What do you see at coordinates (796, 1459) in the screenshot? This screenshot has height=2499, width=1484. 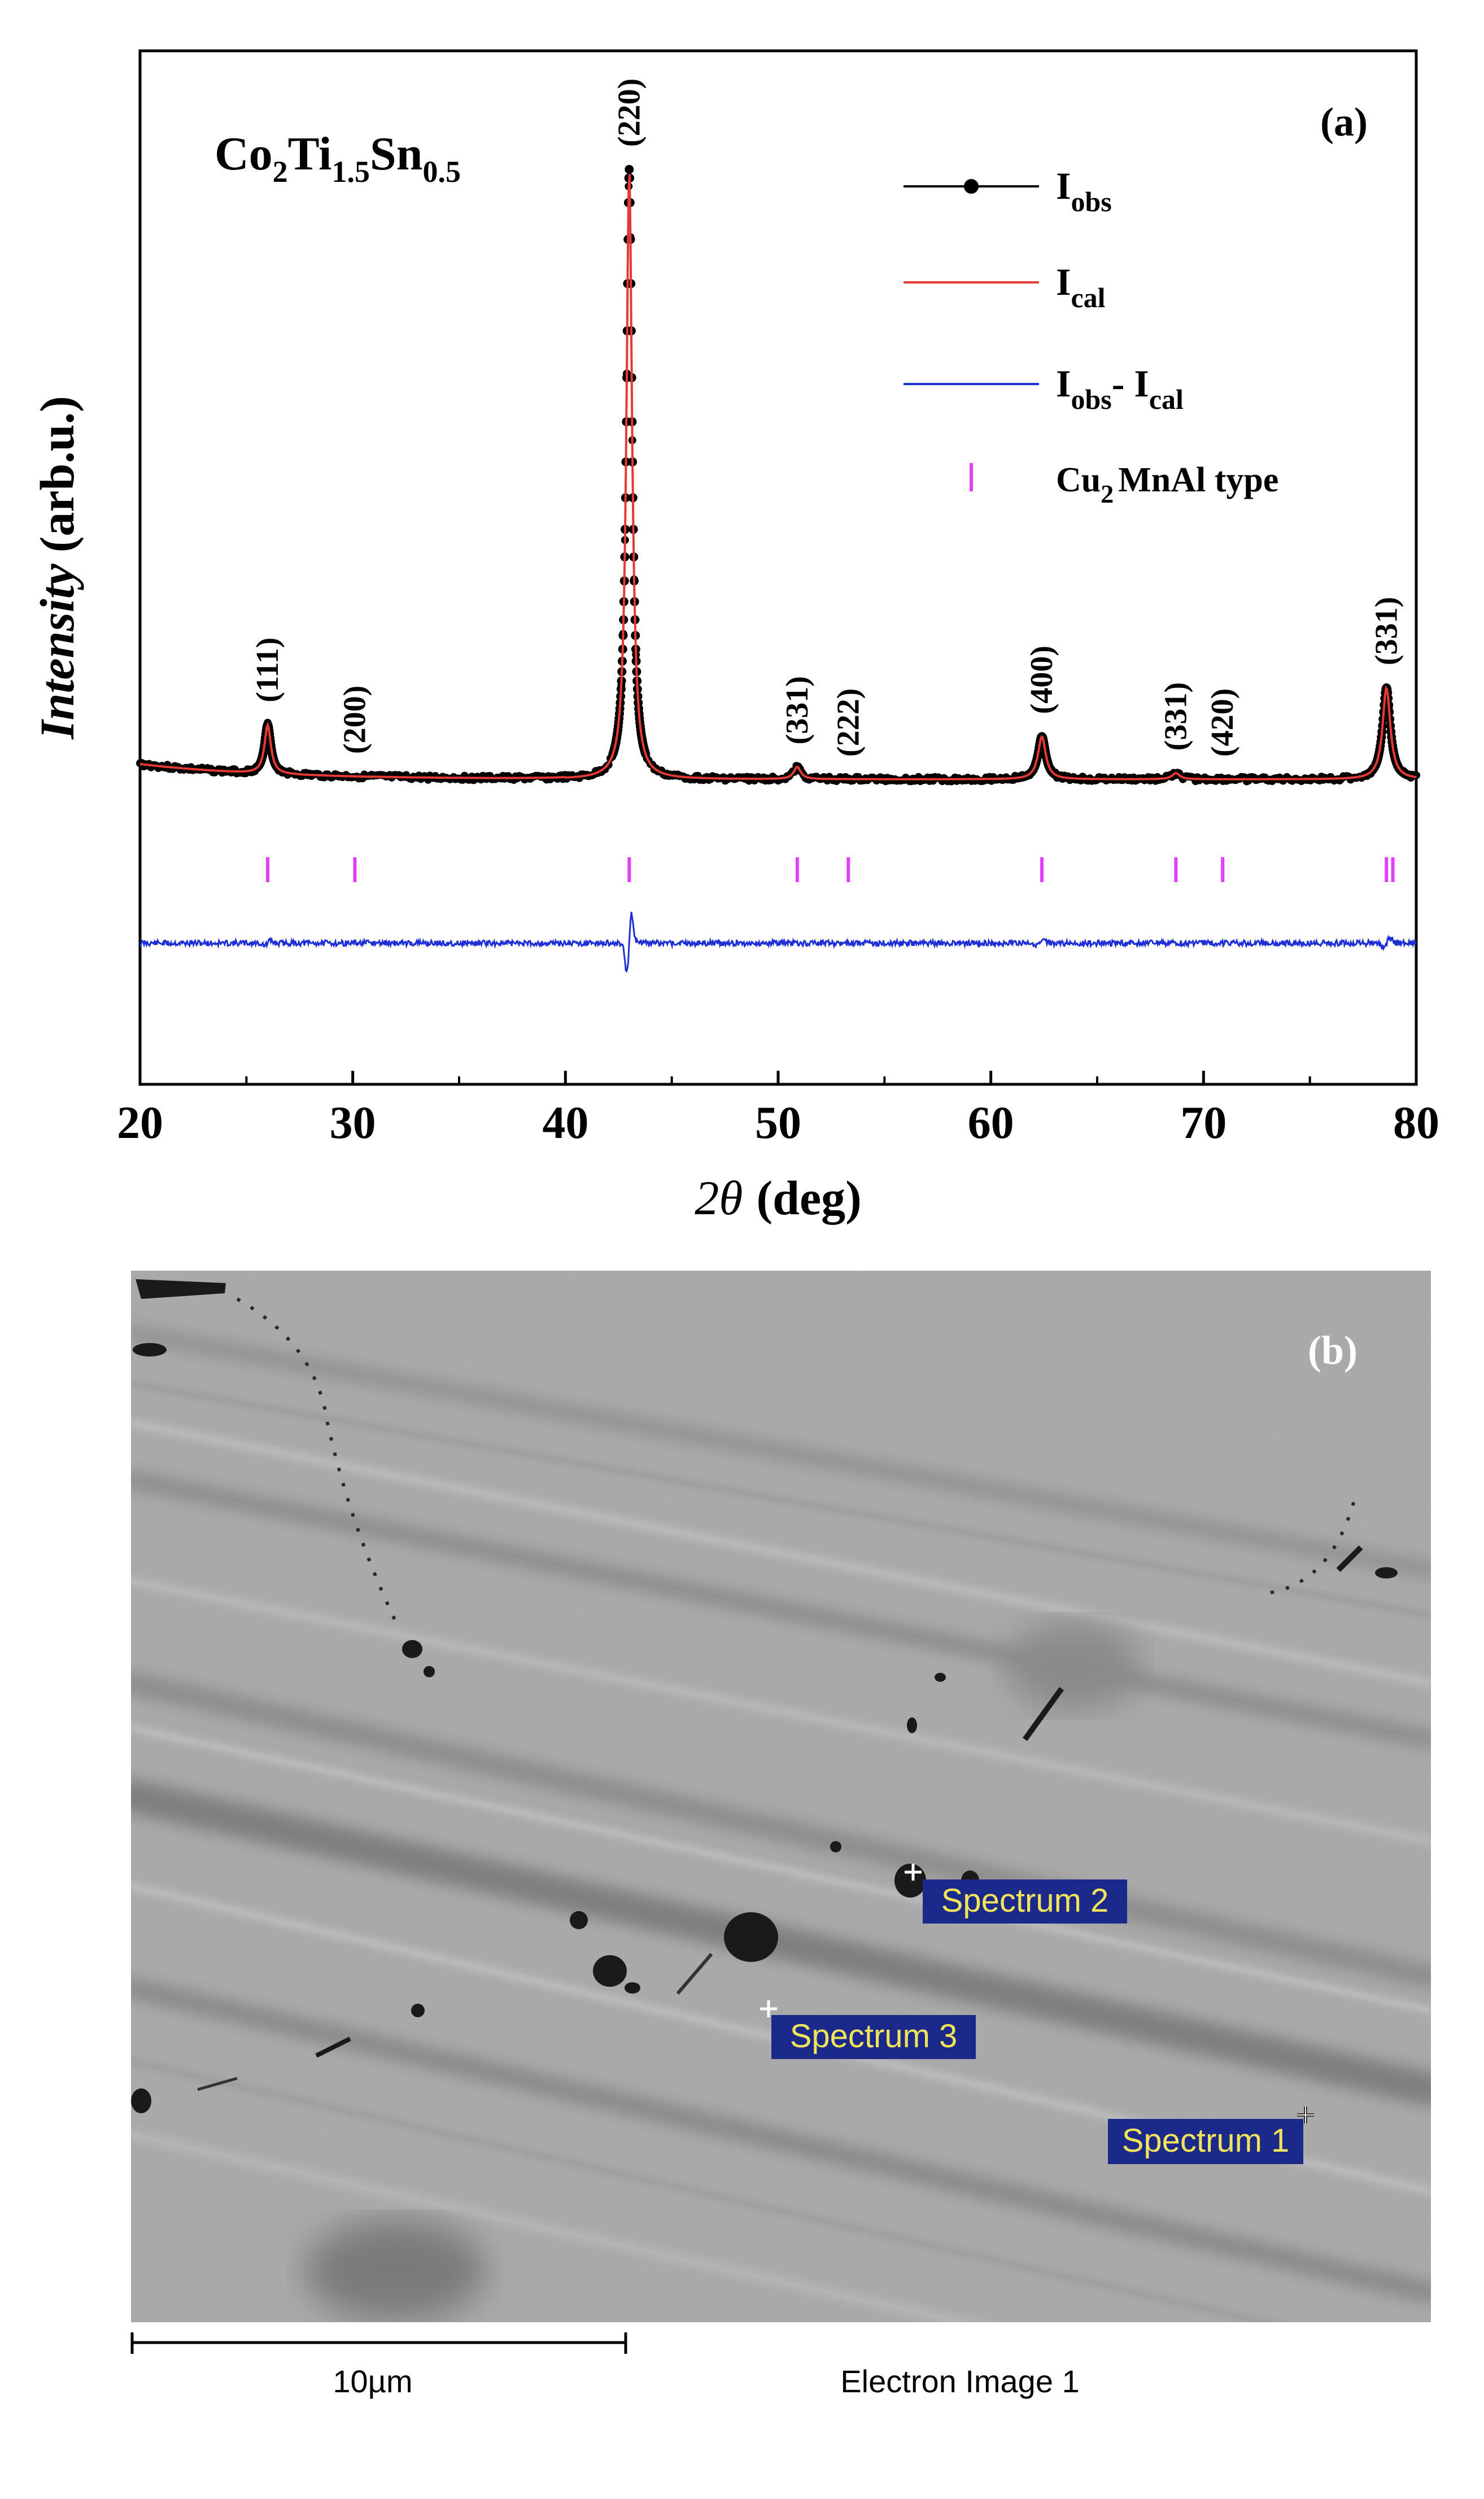 I see `pore-trail` at bounding box center [796, 1459].